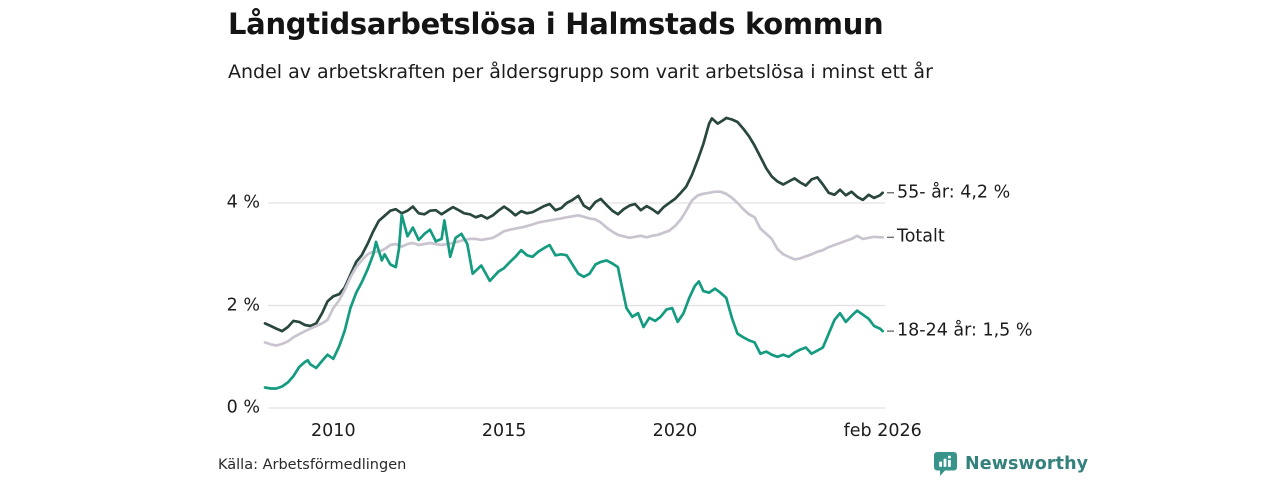 The height and width of the screenshot is (480, 1280). I want to click on y-axis-tick-label: 2 %, so click(243, 305).